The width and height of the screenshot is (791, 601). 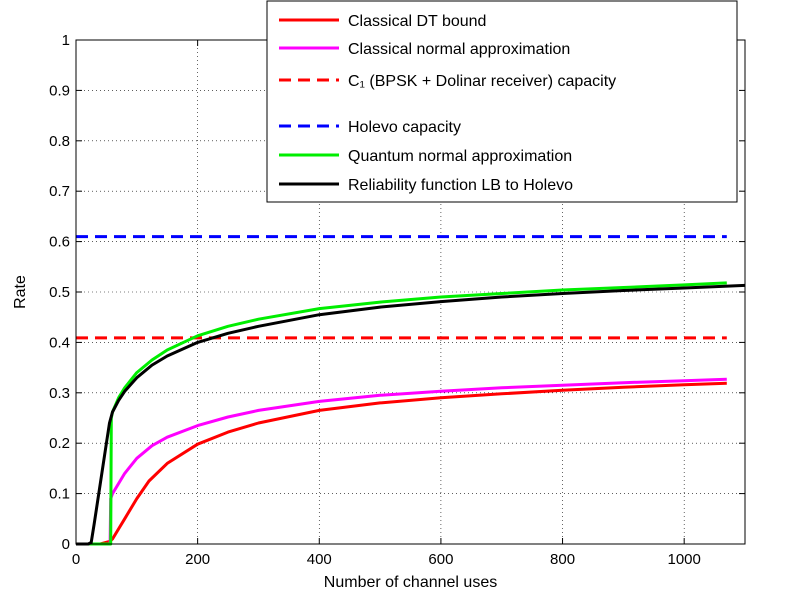 I want to click on y-tick-label: 0.1, so click(x=59, y=494).